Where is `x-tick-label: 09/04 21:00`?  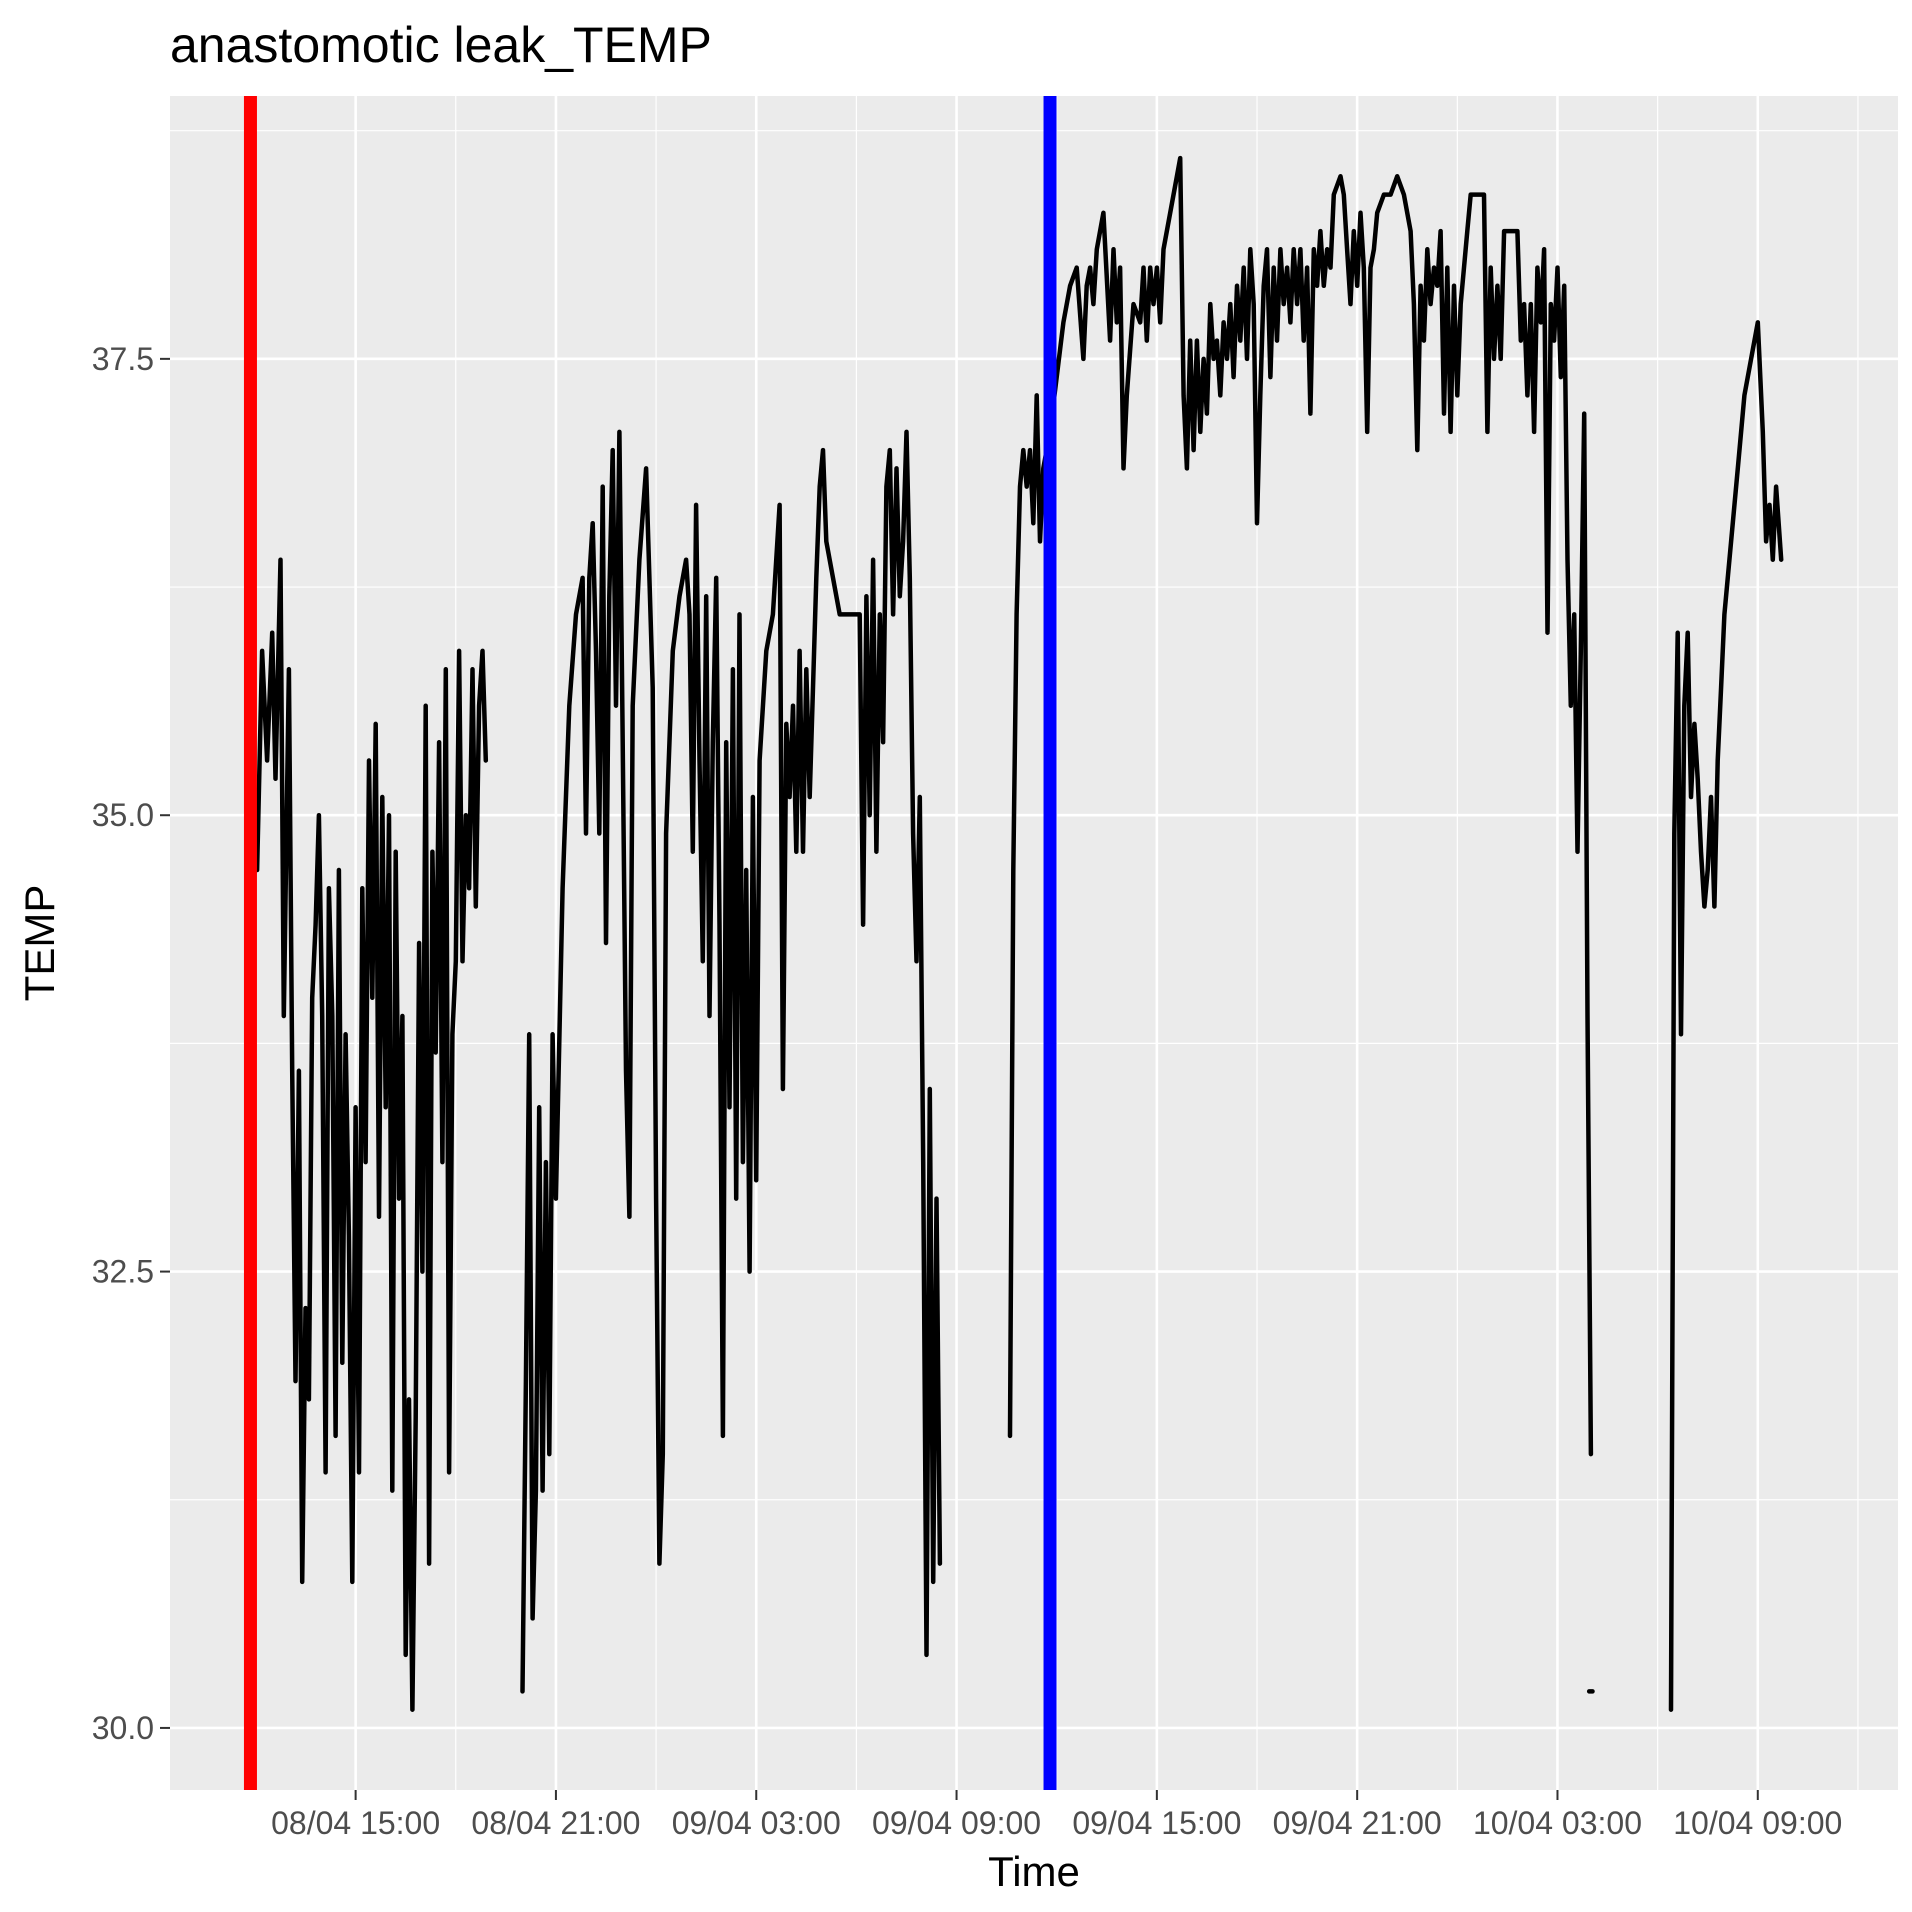
x-tick-label: 09/04 21:00 is located at coordinates (1357, 1823).